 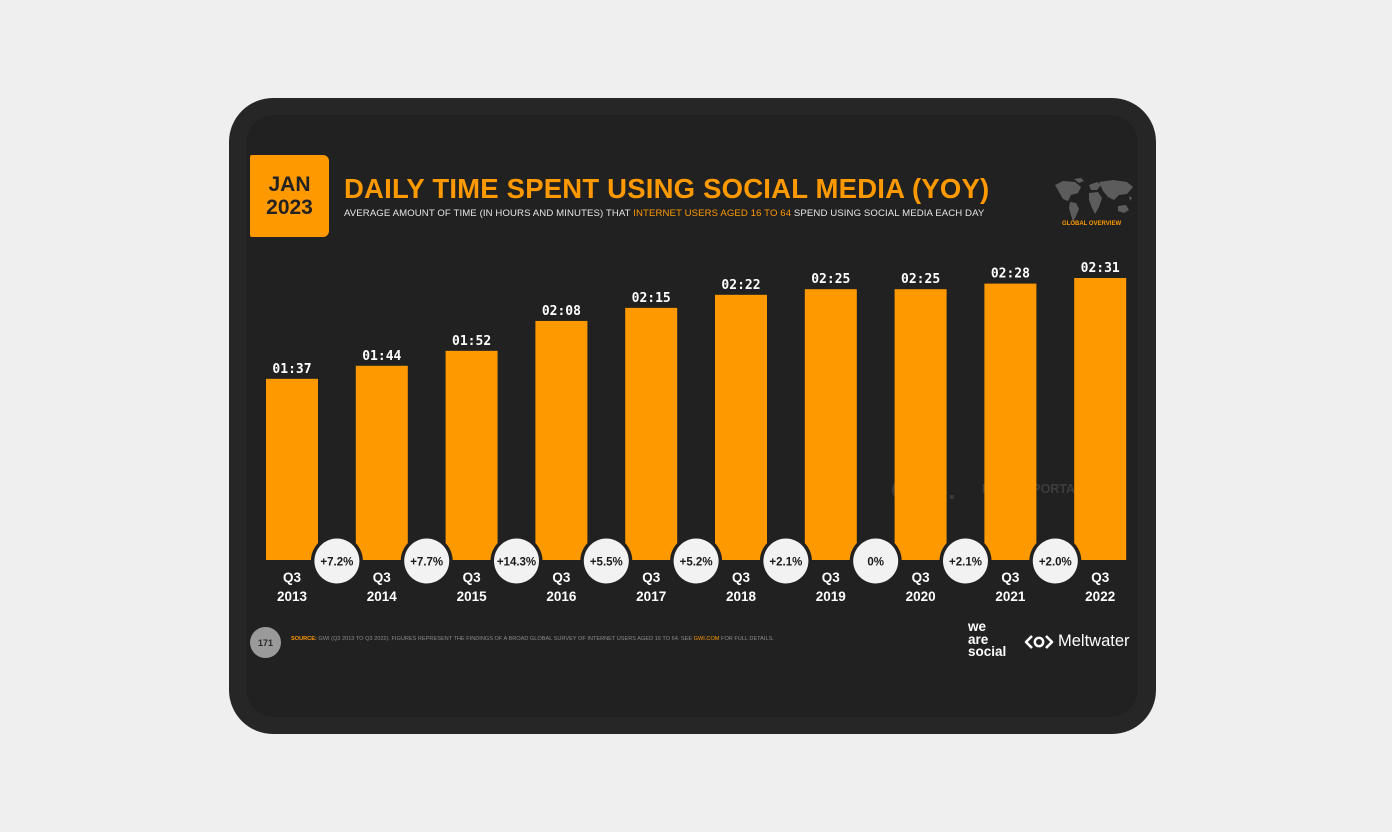 What do you see at coordinates (292, 596) in the screenshot?
I see `x-tick-label: 2013` at bounding box center [292, 596].